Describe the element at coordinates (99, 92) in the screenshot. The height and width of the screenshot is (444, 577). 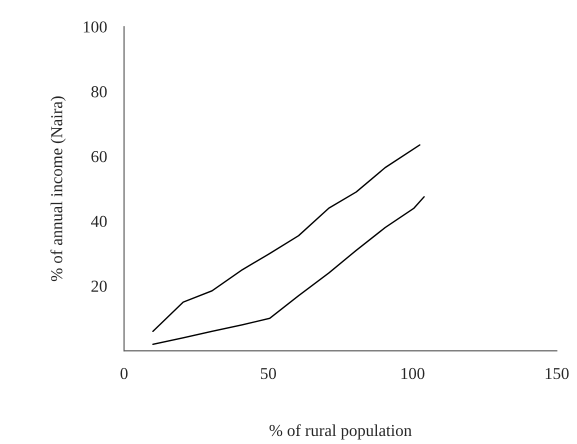
I see `y-tick-label: 80` at that location.